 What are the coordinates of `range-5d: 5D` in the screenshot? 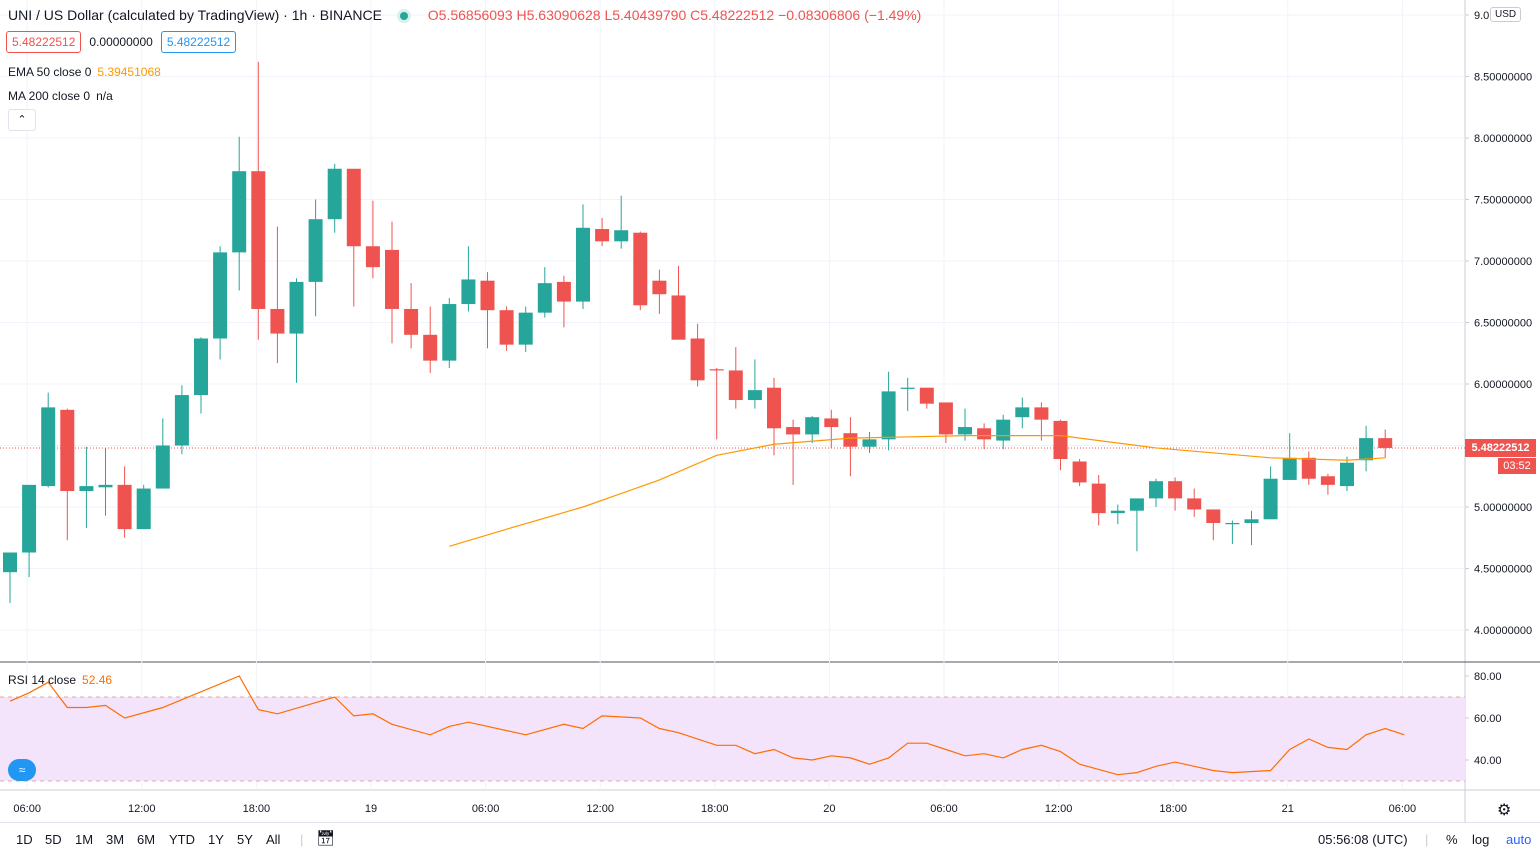 It's located at (53, 839).